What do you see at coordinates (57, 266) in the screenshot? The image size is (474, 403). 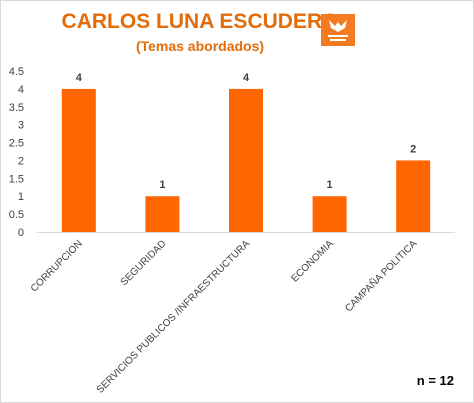 I see `x-tick-label: CORRUPCION` at bounding box center [57, 266].